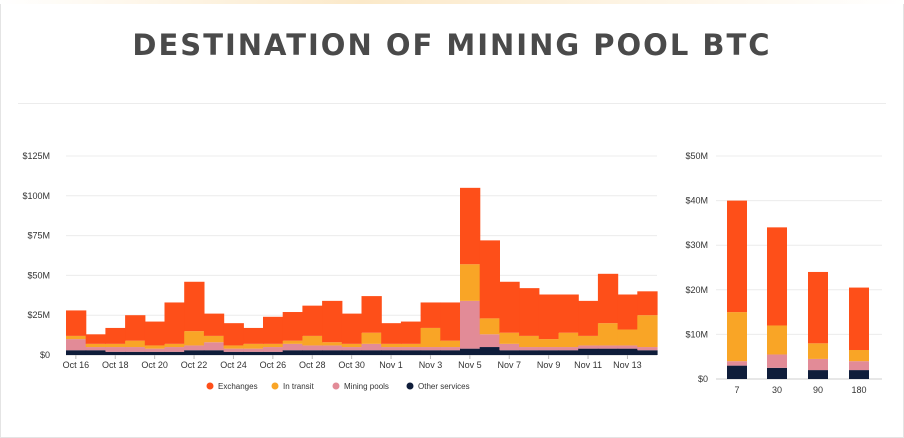 The image size is (904, 438). Describe the element at coordinates (312, 365) in the screenshot. I see `x-tick-label: Oct 28` at that location.